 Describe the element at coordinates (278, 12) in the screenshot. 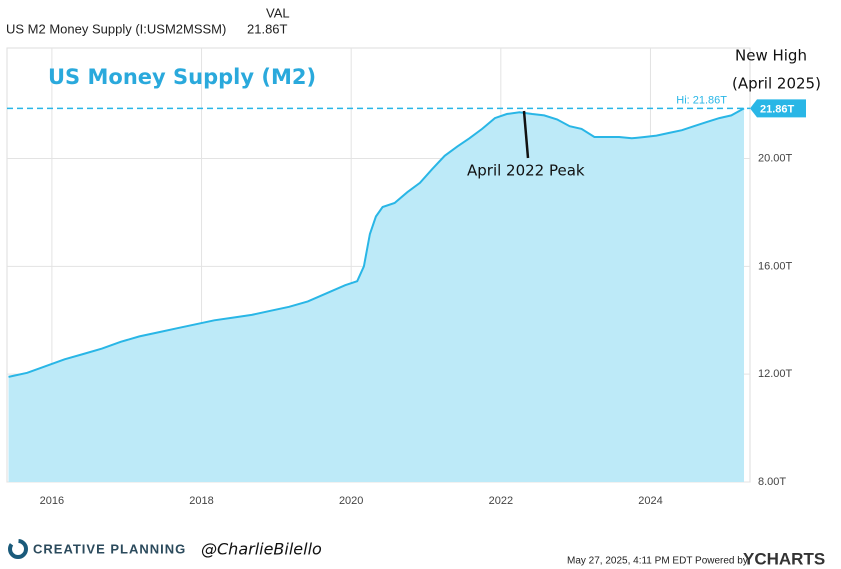

I see `column-header: VAL` at that location.